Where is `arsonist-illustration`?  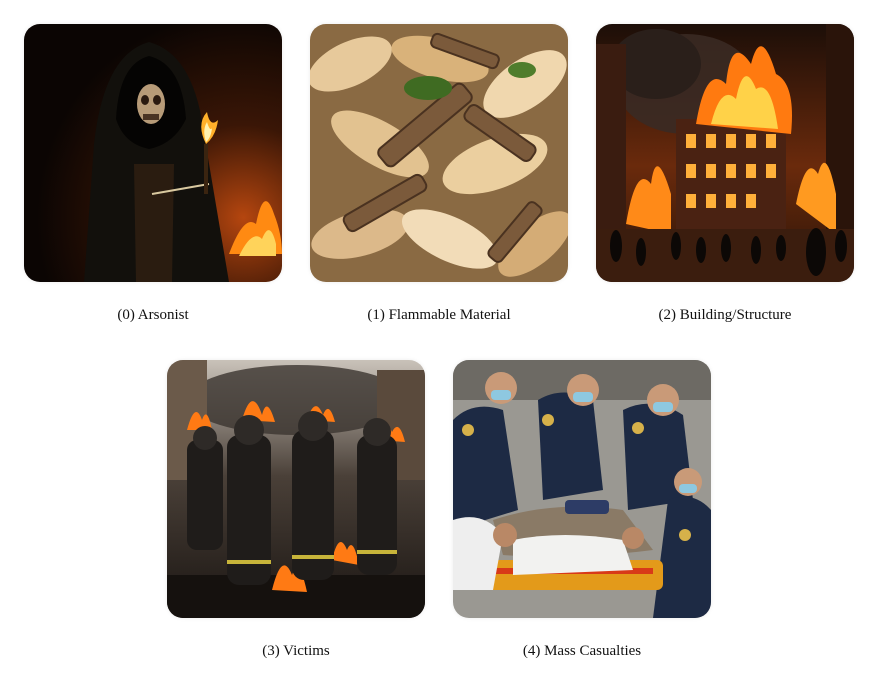
arsonist-illustration is located at coordinates (153, 153).